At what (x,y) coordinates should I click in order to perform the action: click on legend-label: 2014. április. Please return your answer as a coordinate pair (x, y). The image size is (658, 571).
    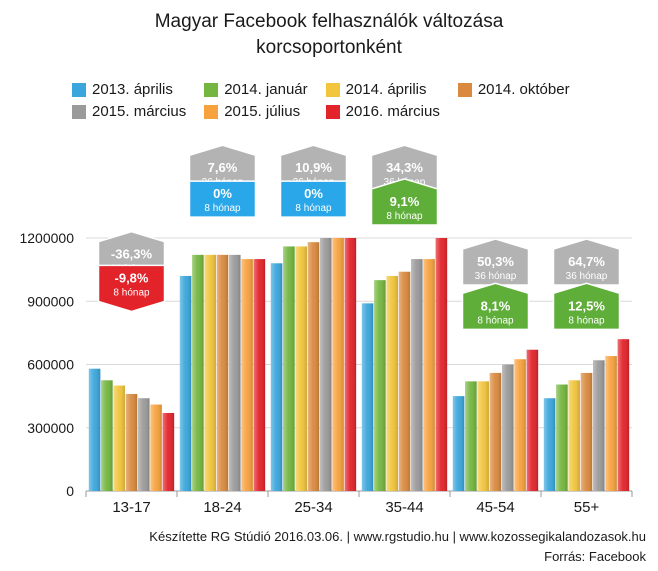
    Looking at the image, I should click on (386, 89).